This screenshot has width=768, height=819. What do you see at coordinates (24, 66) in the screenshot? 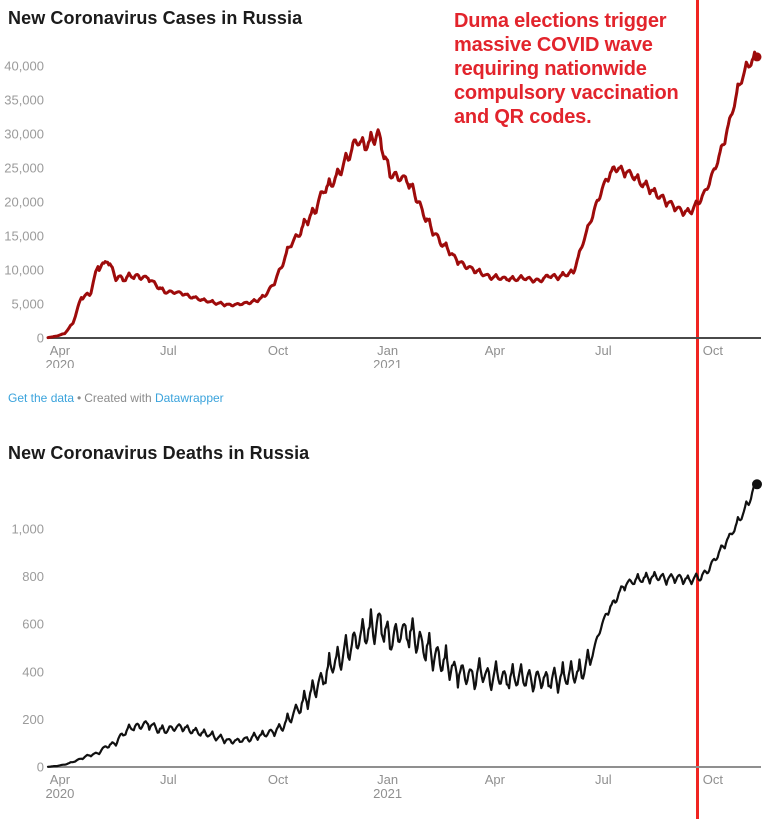
I see `y-axis-tick-label: 40,000` at bounding box center [24, 66].